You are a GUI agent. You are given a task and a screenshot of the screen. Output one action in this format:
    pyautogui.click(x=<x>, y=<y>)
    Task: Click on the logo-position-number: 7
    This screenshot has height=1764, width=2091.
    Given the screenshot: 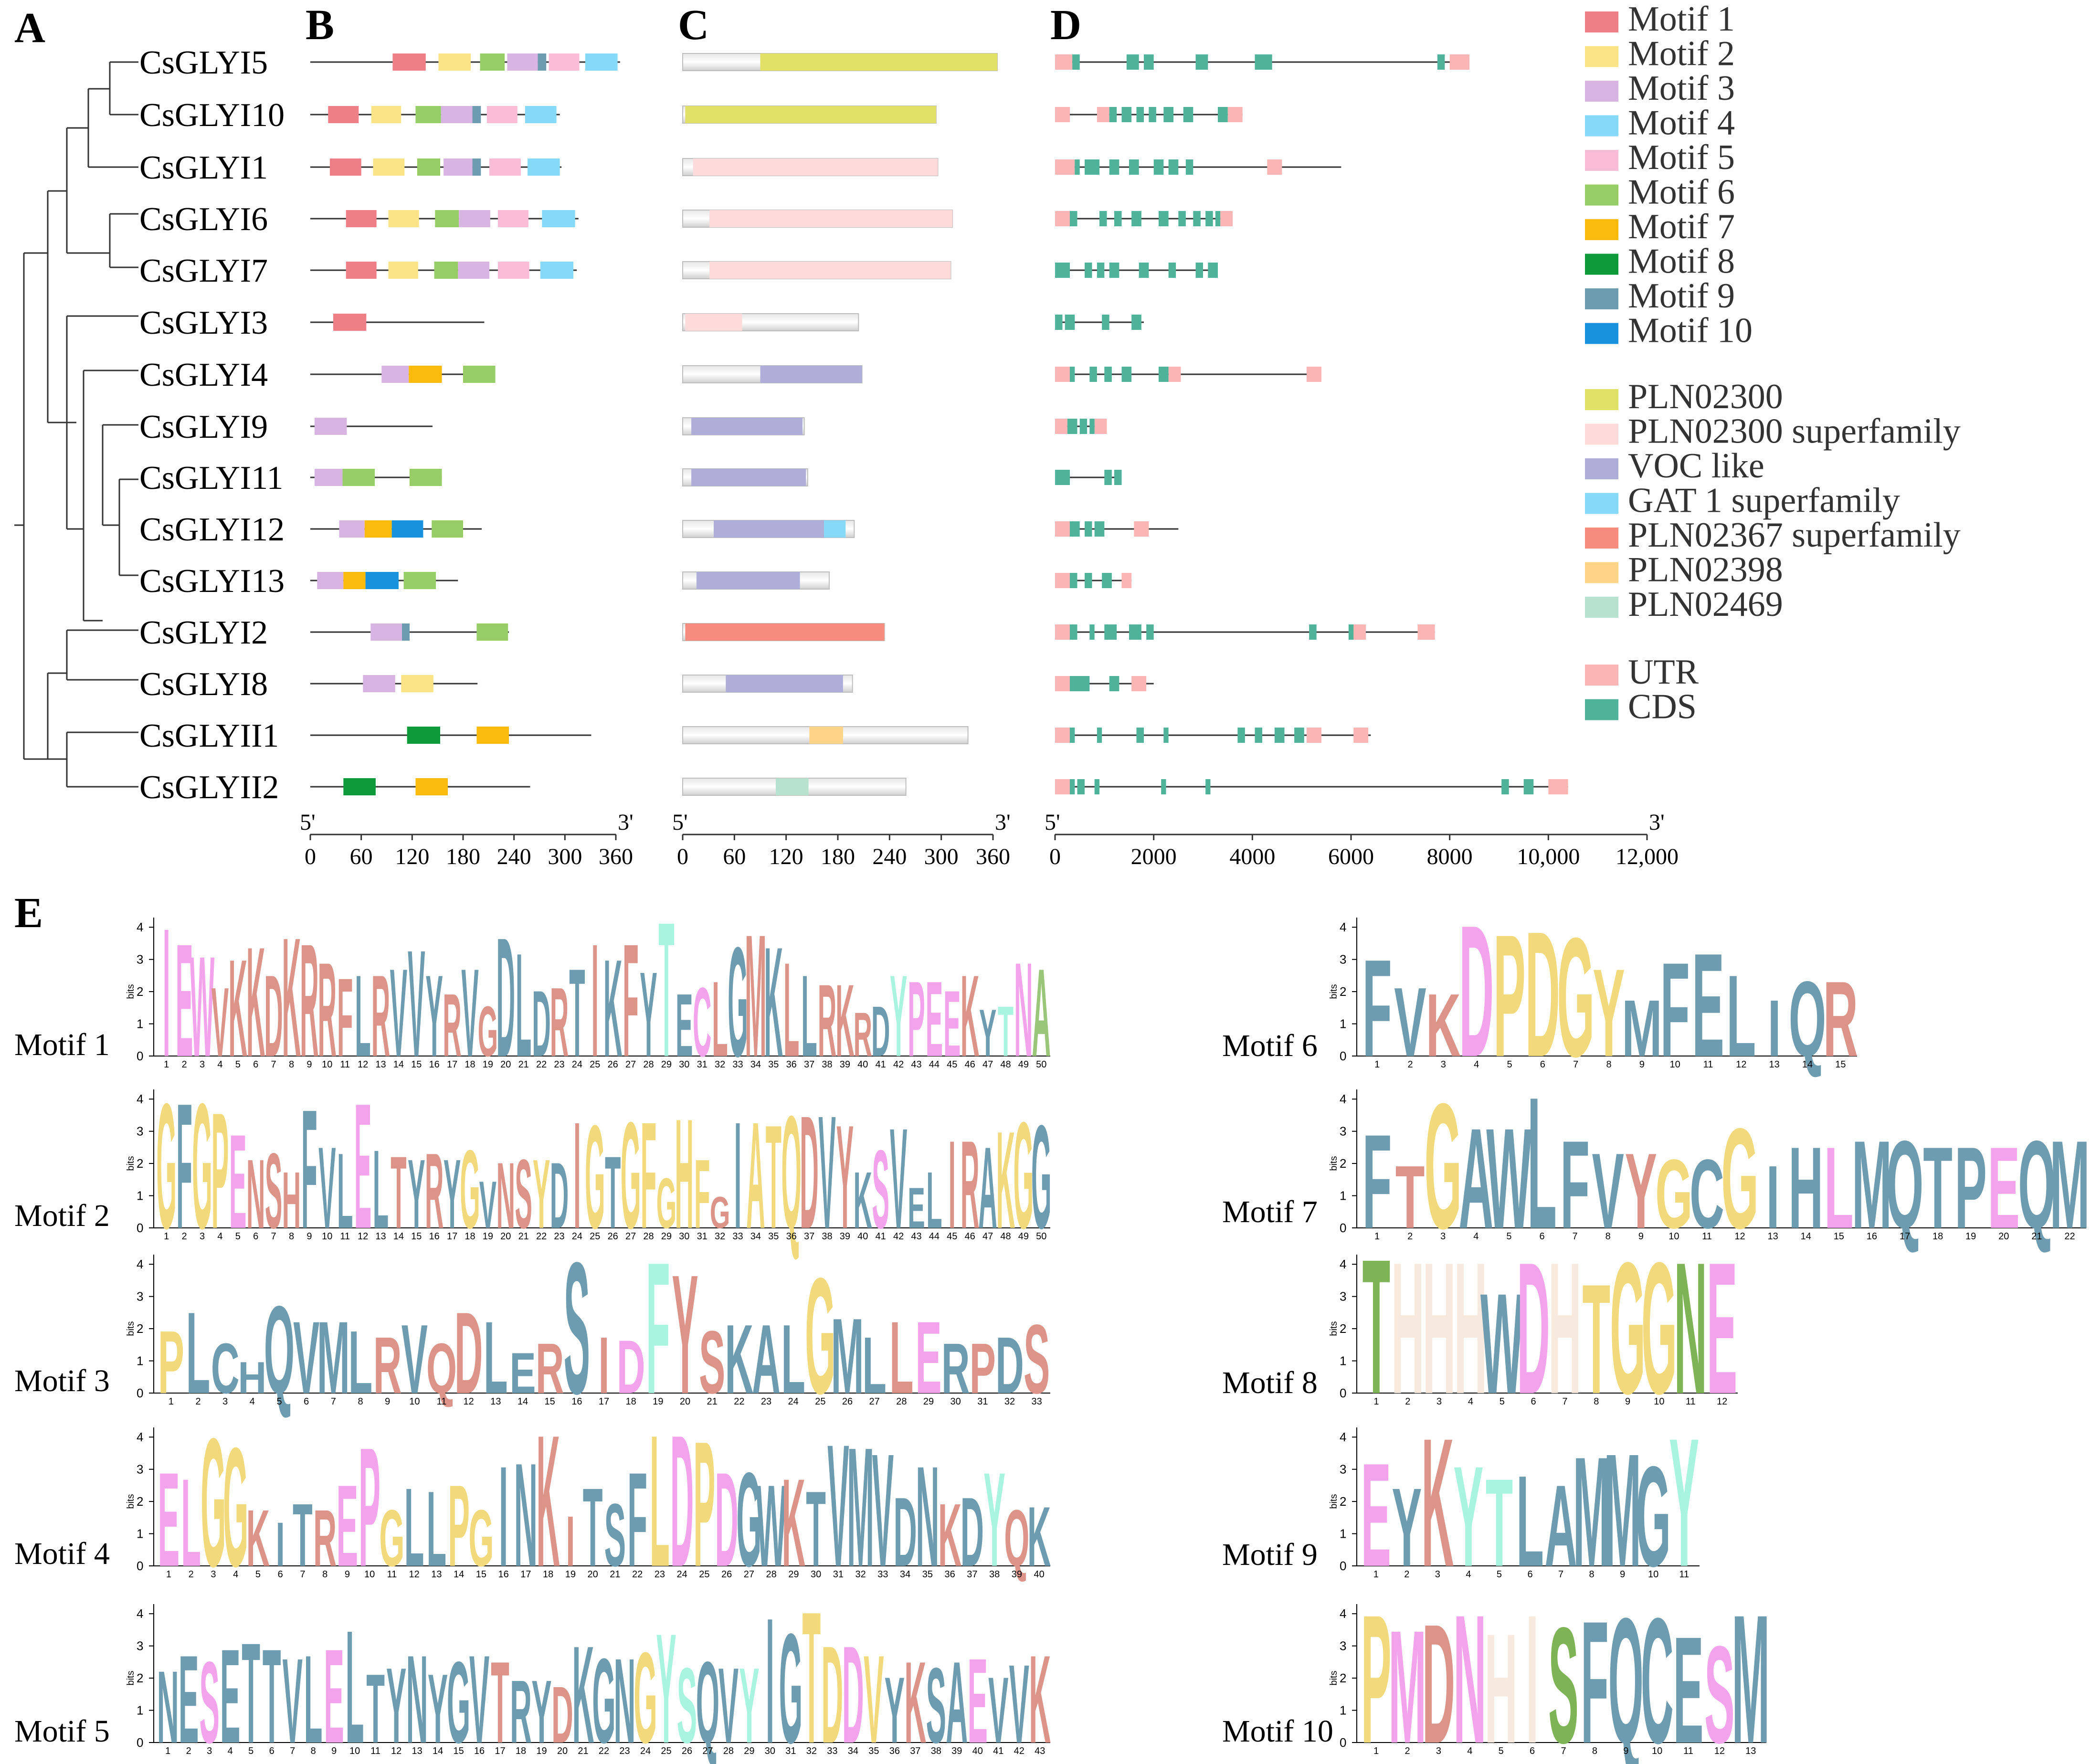 What is the action you would take?
    pyautogui.click(x=1575, y=1064)
    